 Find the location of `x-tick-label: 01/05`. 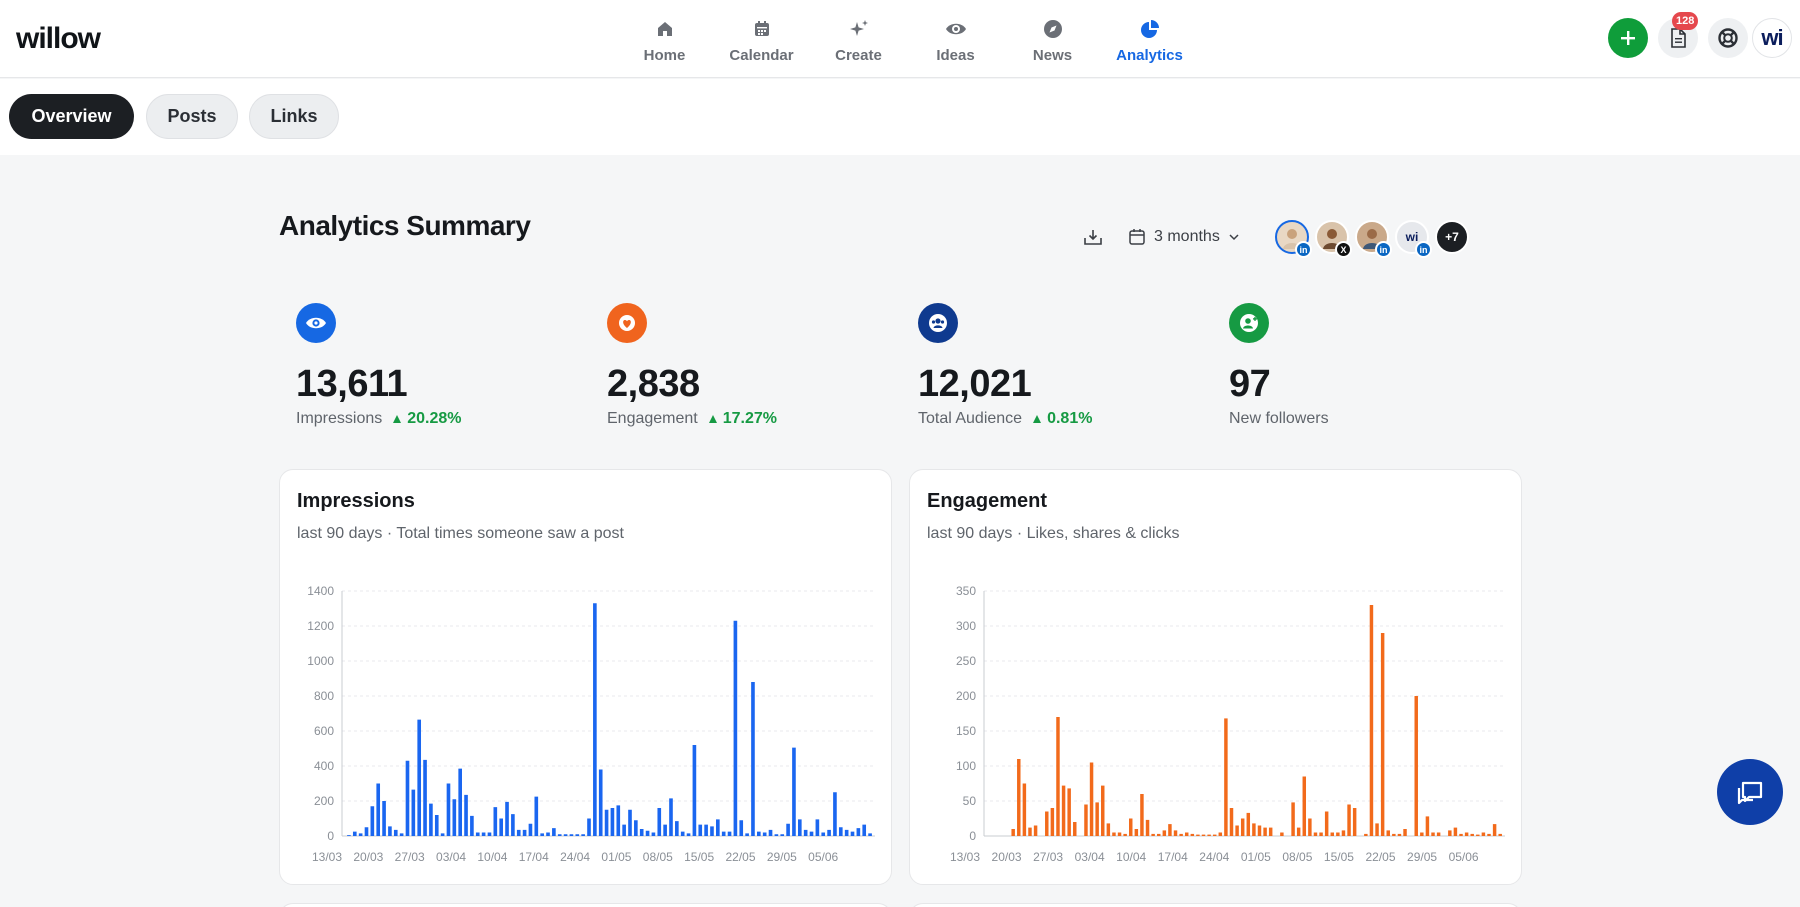

x-tick-label: 01/05 is located at coordinates (1256, 857).